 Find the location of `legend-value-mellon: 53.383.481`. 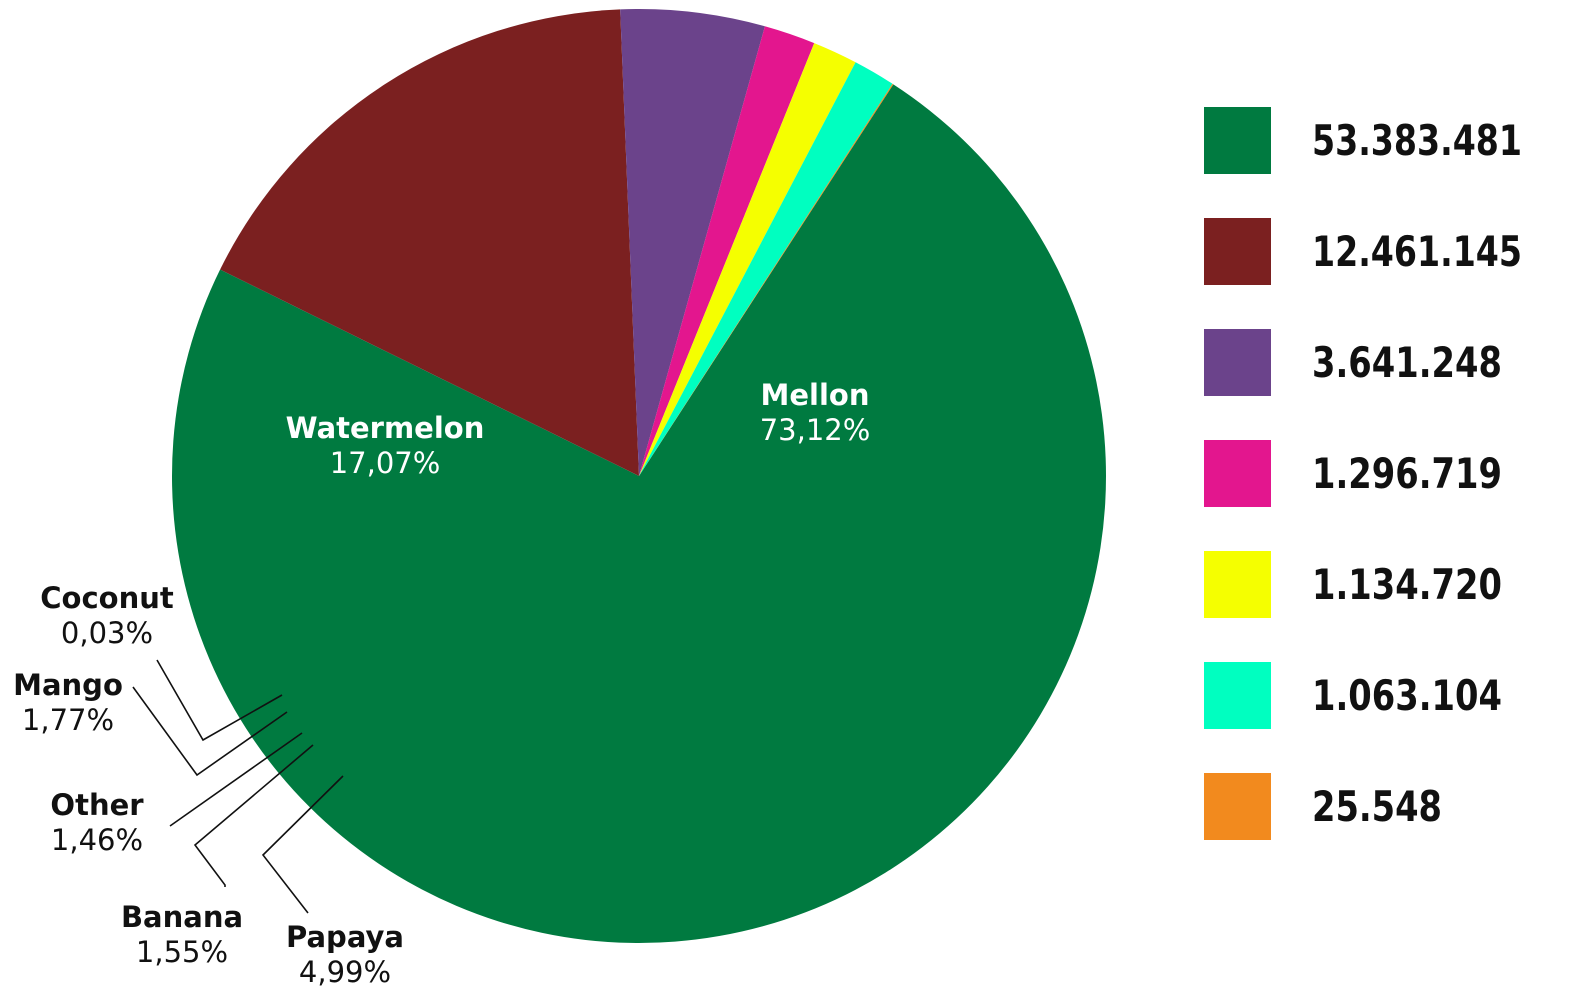

legend-value-mellon: 53.383.481 is located at coordinates (1417, 140).